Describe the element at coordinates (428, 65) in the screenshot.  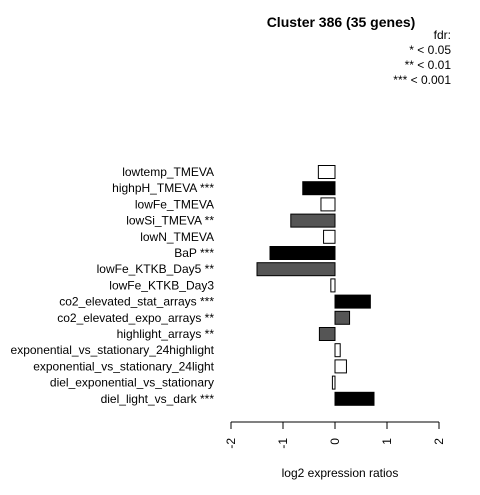
I see `legend-entry-2: ** < 0.01` at that location.